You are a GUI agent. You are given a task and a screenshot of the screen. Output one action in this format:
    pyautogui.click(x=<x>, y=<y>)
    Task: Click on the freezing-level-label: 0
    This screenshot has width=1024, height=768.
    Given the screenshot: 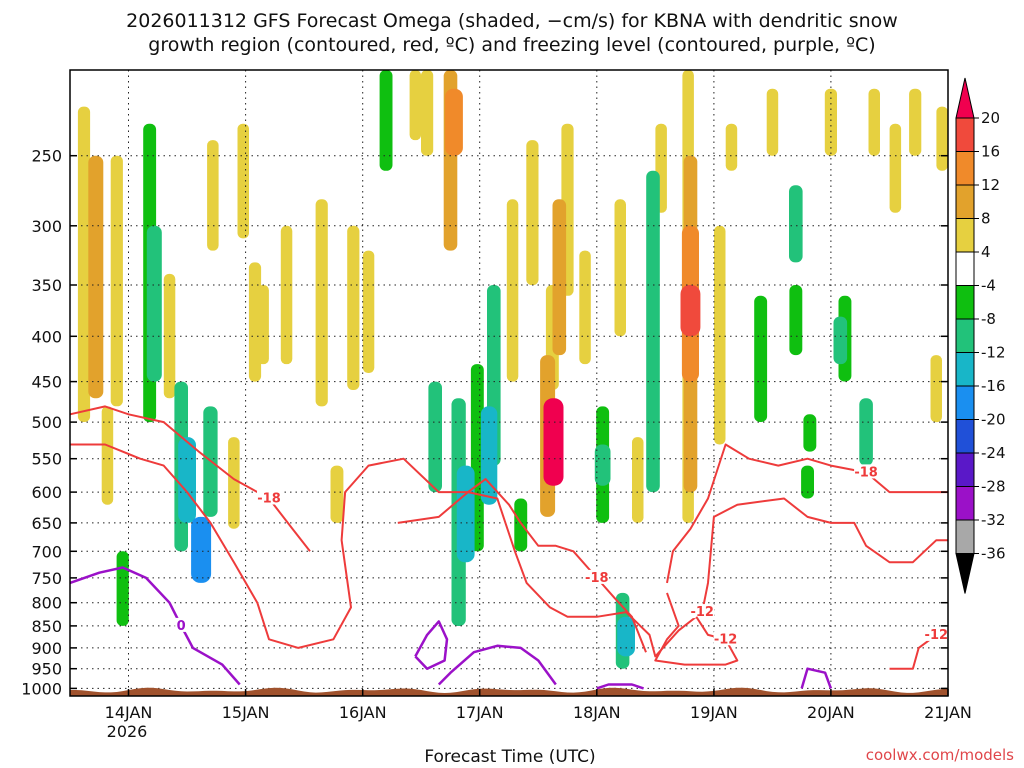 What is the action you would take?
    pyautogui.click(x=181, y=626)
    